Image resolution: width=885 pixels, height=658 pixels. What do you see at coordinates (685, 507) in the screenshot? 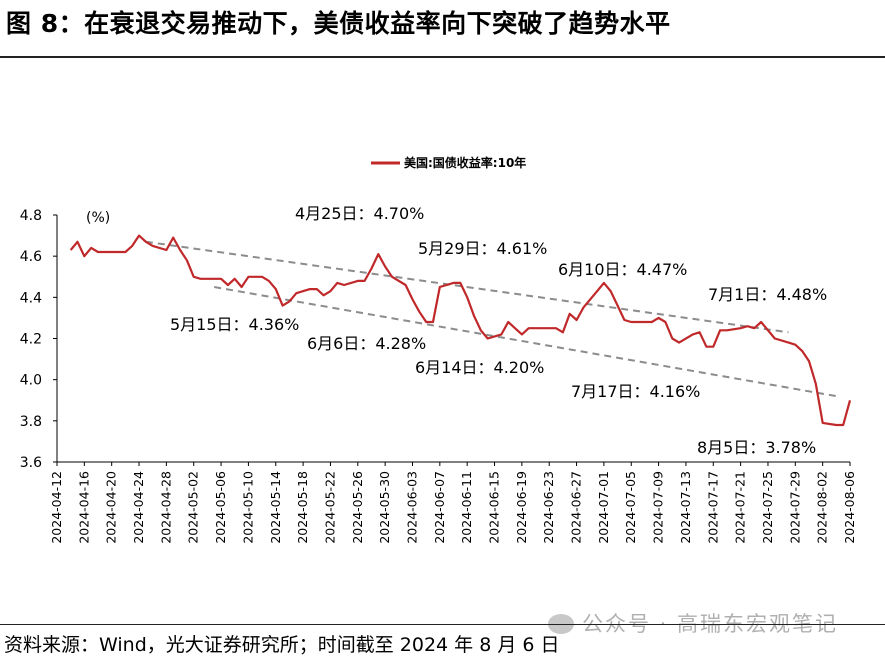
I see `x-tick-label: 2024-07-13` at bounding box center [685, 507].